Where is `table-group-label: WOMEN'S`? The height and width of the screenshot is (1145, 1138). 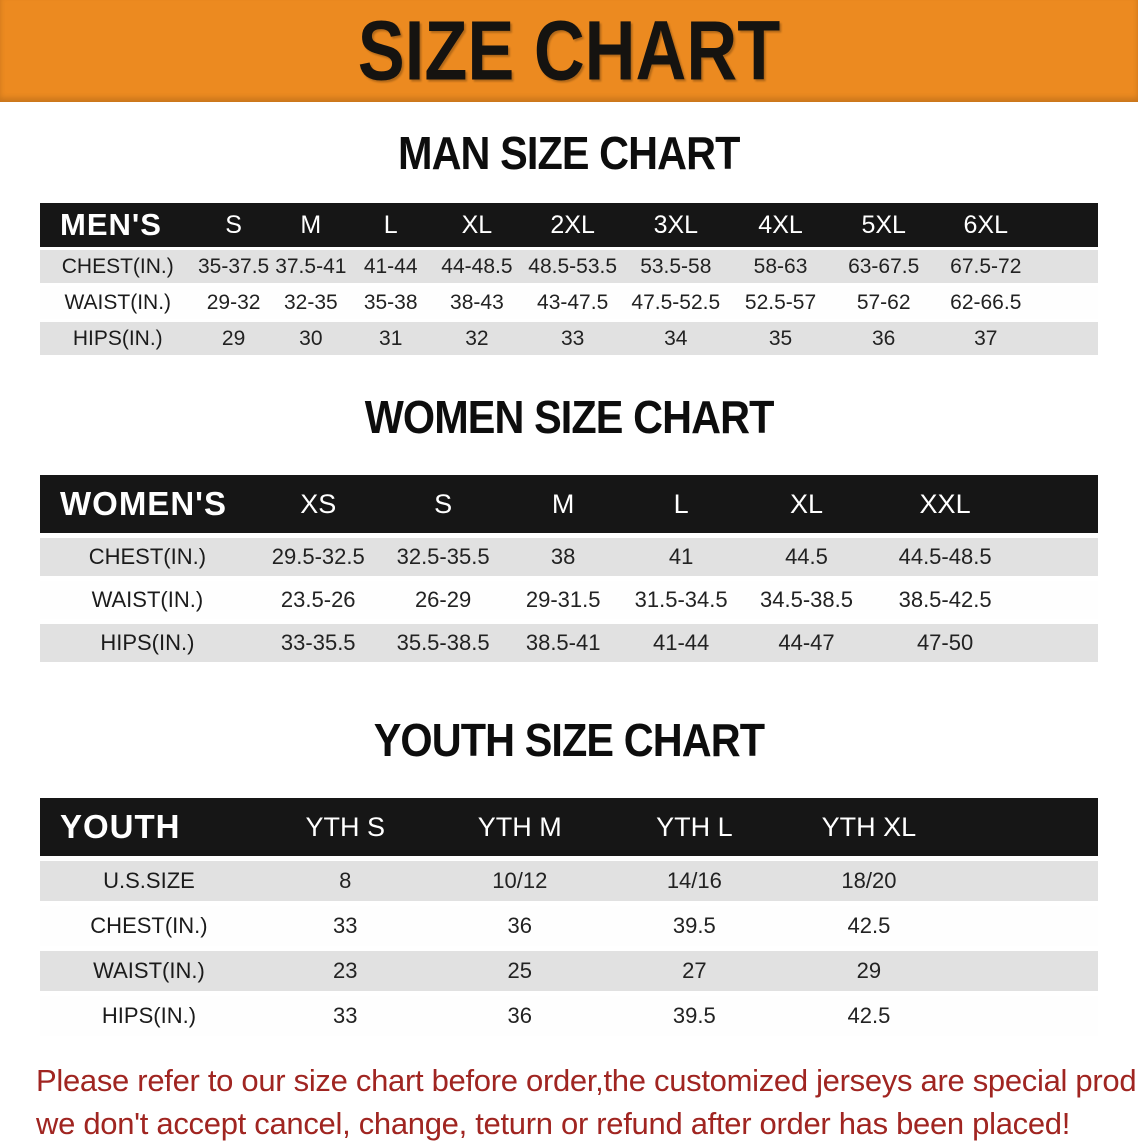
table-group-label: WOMEN'S is located at coordinates (147, 504).